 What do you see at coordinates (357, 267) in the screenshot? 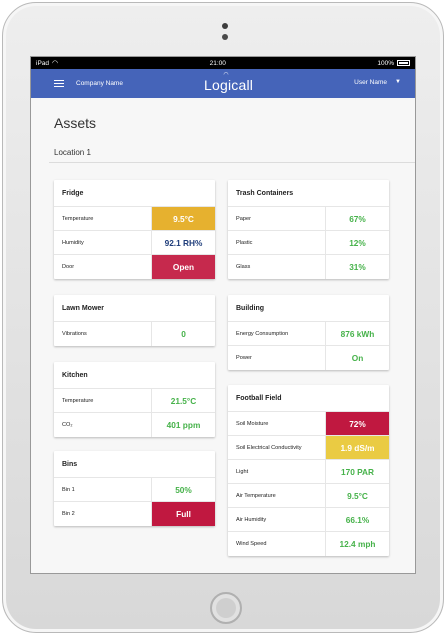
I see `row-value: 31%` at bounding box center [357, 267].